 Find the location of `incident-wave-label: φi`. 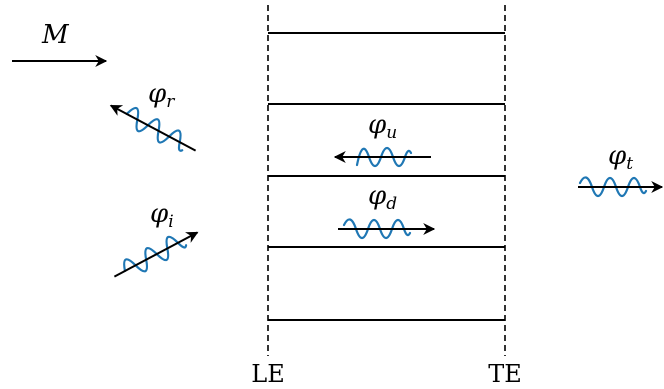

incident-wave-label: φi is located at coordinates (162, 215).